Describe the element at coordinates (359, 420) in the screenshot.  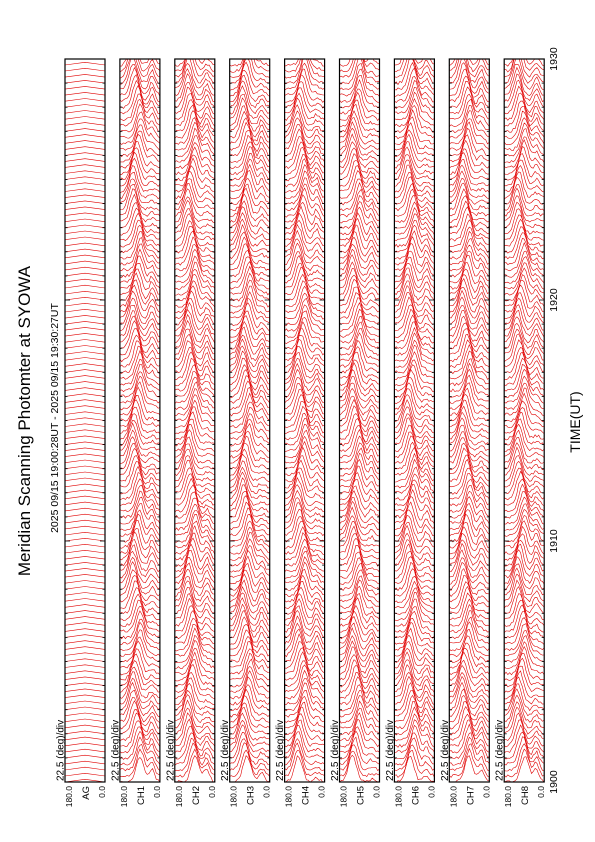
I see `scan-traces-ch5` at that location.